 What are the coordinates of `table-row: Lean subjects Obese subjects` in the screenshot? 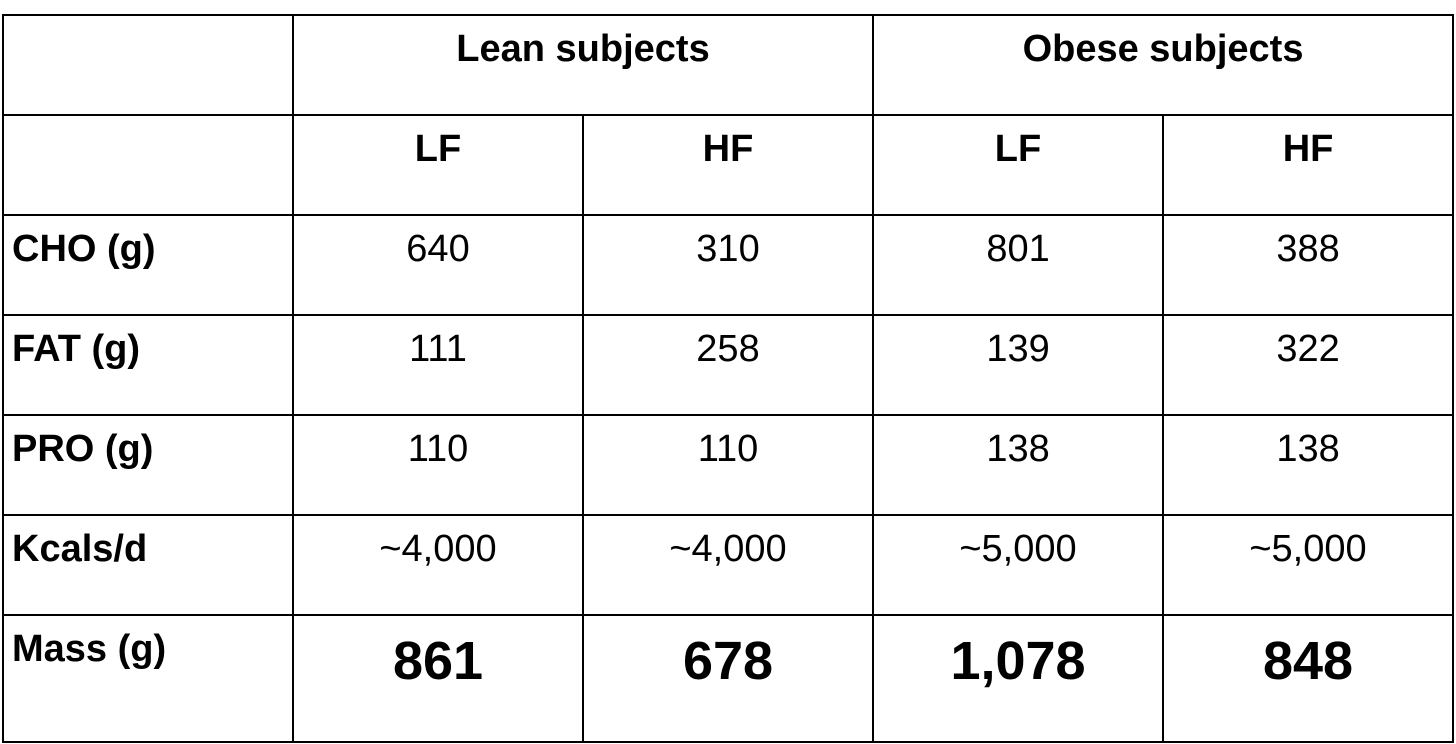 It's located at (728, 65).